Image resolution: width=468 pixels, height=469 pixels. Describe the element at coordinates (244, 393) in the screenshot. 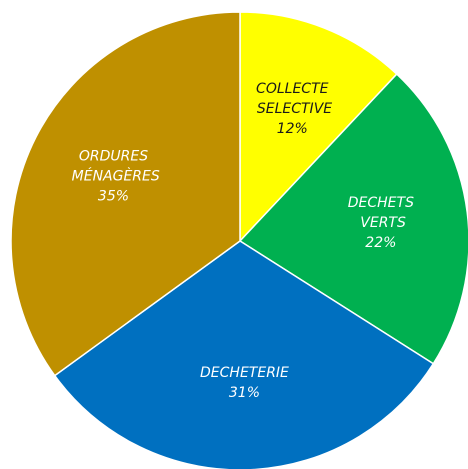

I see `slice-value-label: 31%` at that location.